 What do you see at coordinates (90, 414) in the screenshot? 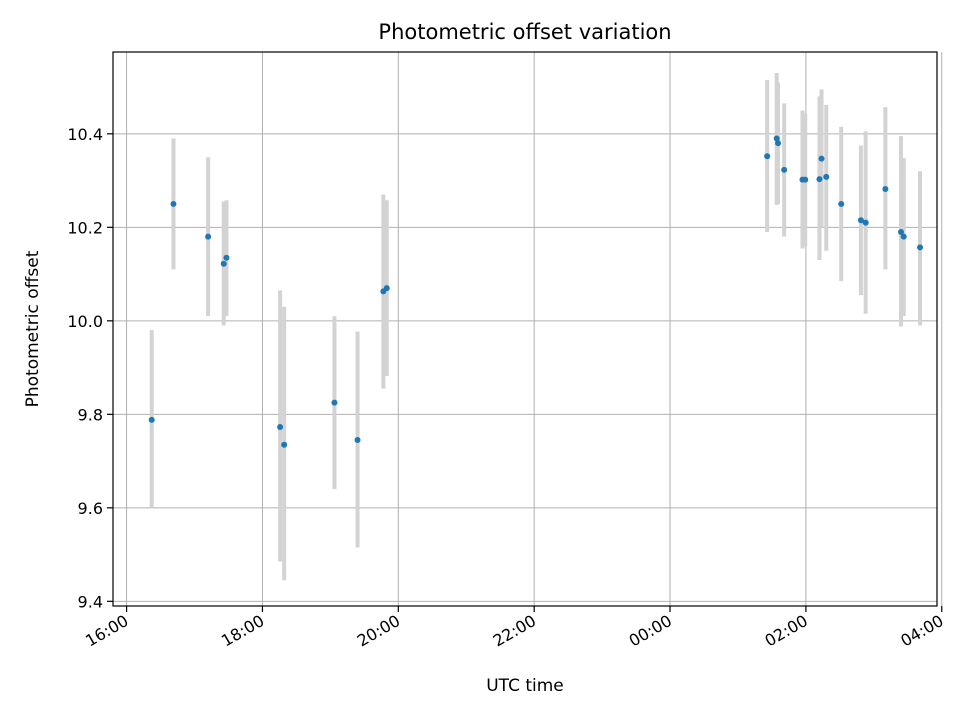
I see `y-tick-label: 9.8` at bounding box center [90, 414].